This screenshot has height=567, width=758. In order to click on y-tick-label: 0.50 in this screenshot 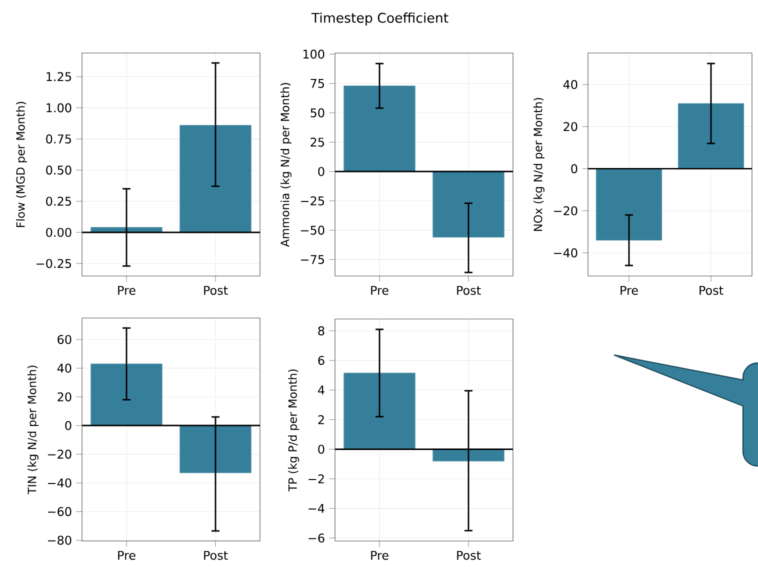, I will do `click(59, 170)`.